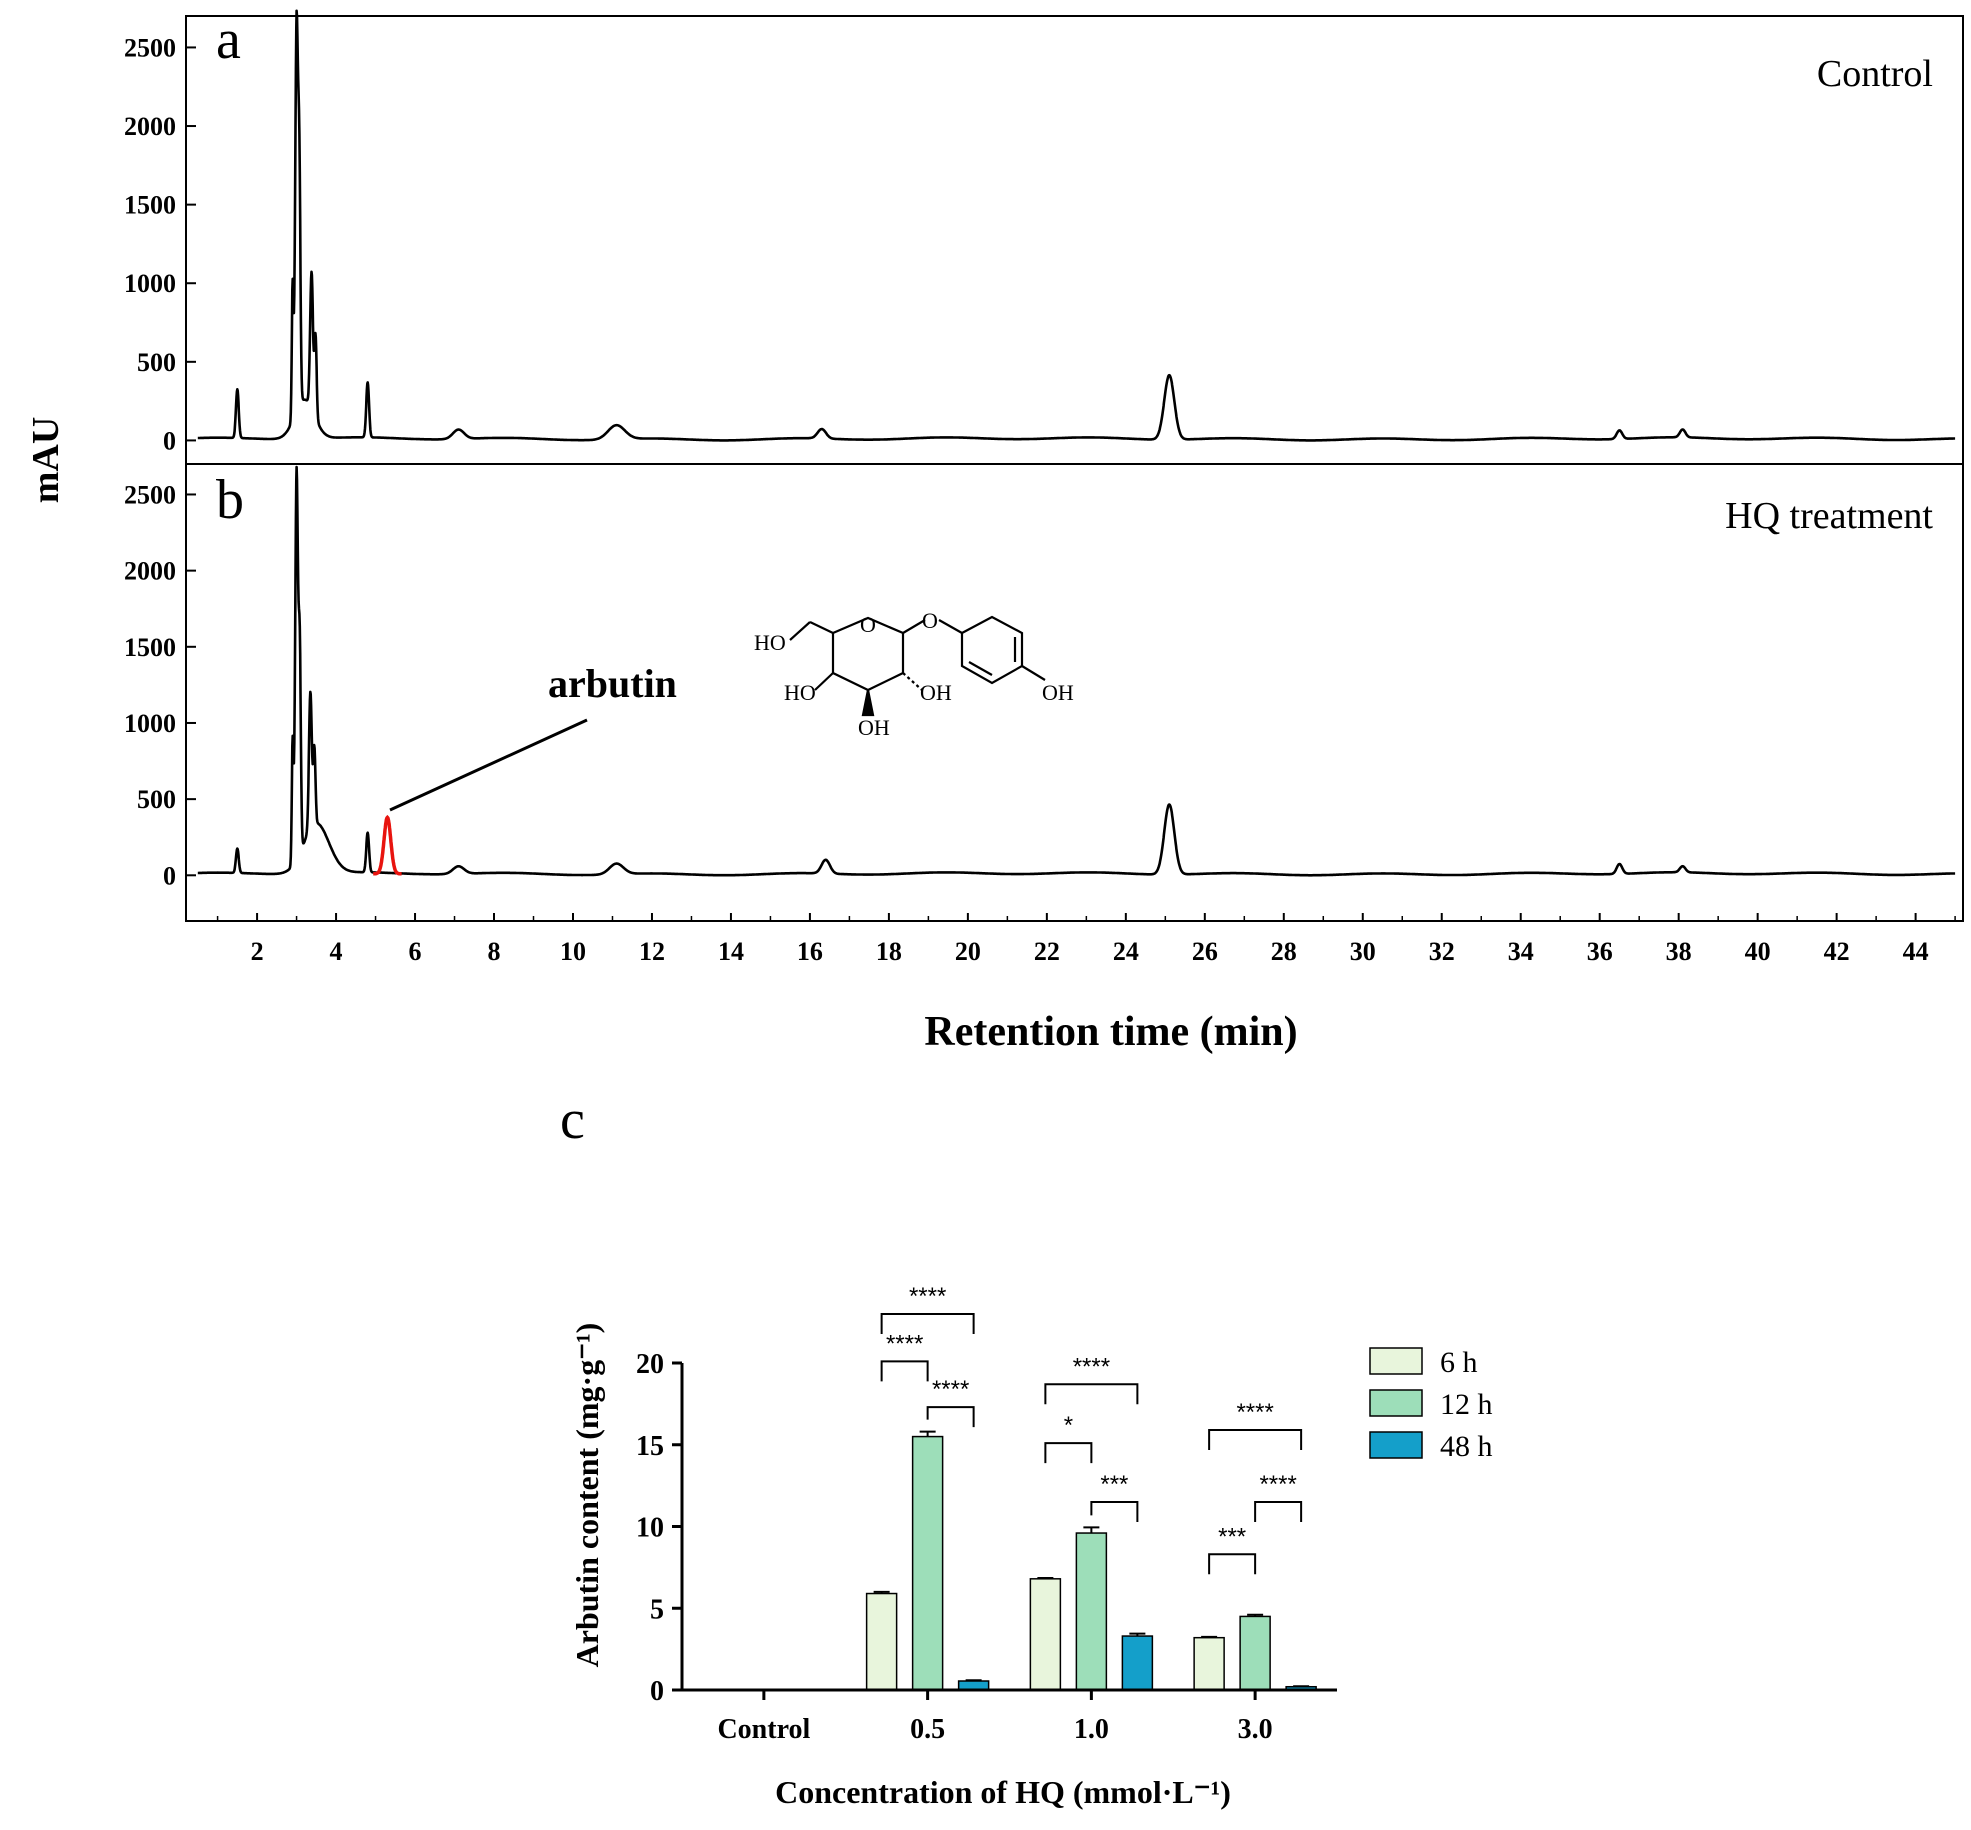  Describe the element at coordinates (612, 683) in the screenshot. I see `arbutin-annotation: arbutin` at that location.